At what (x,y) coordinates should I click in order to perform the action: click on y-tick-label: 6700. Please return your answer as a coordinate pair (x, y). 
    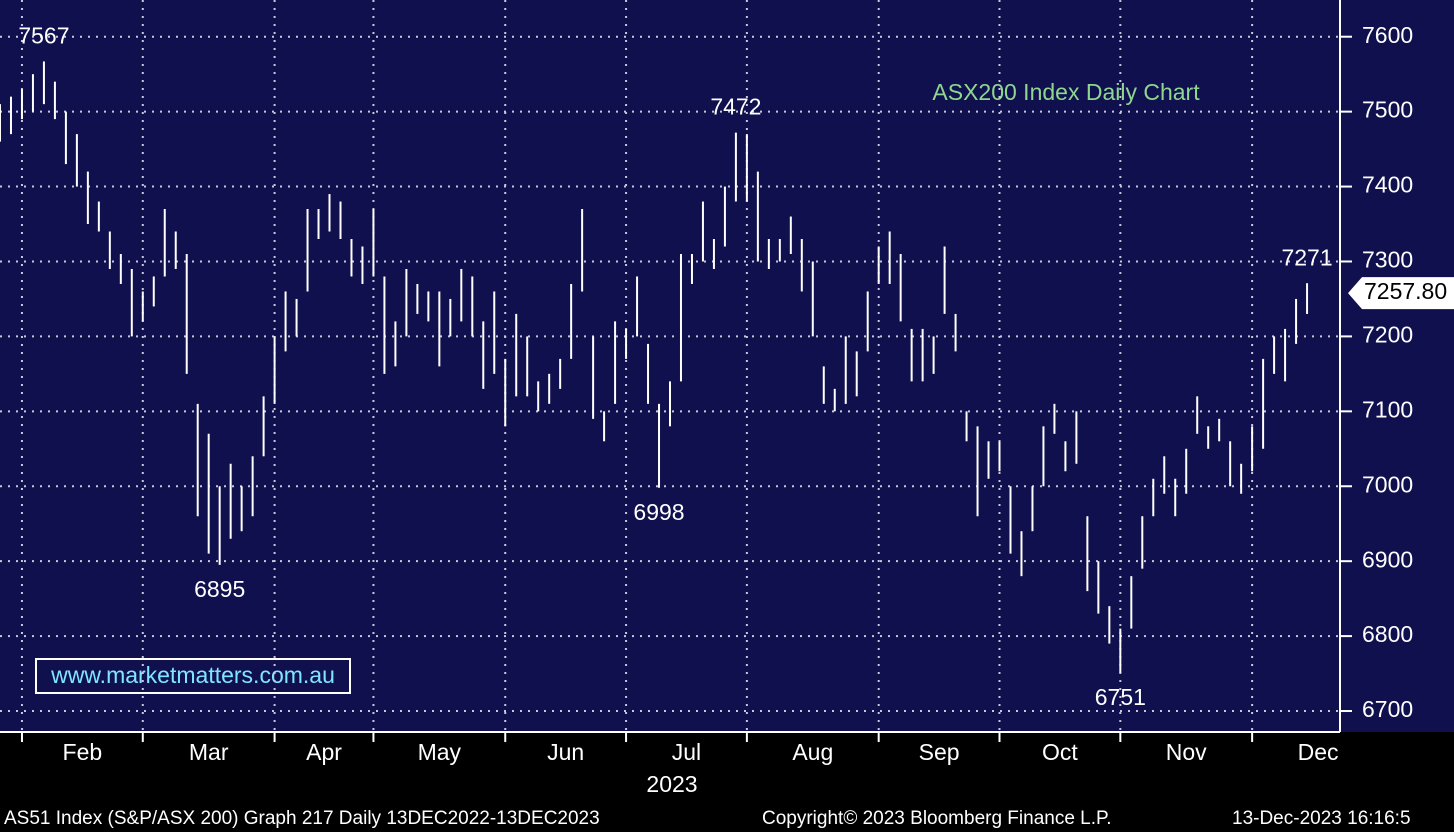
    Looking at the image, I should click on (1387, 709).